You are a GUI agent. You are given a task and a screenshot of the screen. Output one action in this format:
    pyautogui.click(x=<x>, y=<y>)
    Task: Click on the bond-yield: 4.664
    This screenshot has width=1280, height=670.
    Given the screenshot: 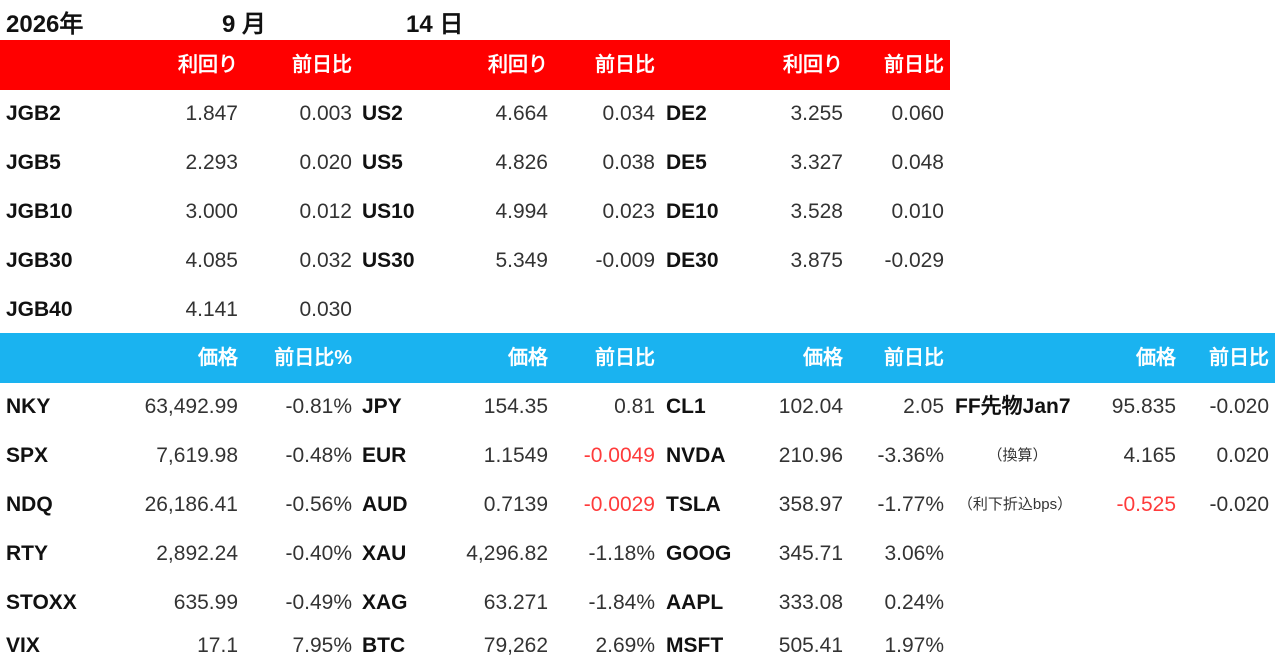 What is the action you would take?
    pyautogui.click(x=521, y=113)
    